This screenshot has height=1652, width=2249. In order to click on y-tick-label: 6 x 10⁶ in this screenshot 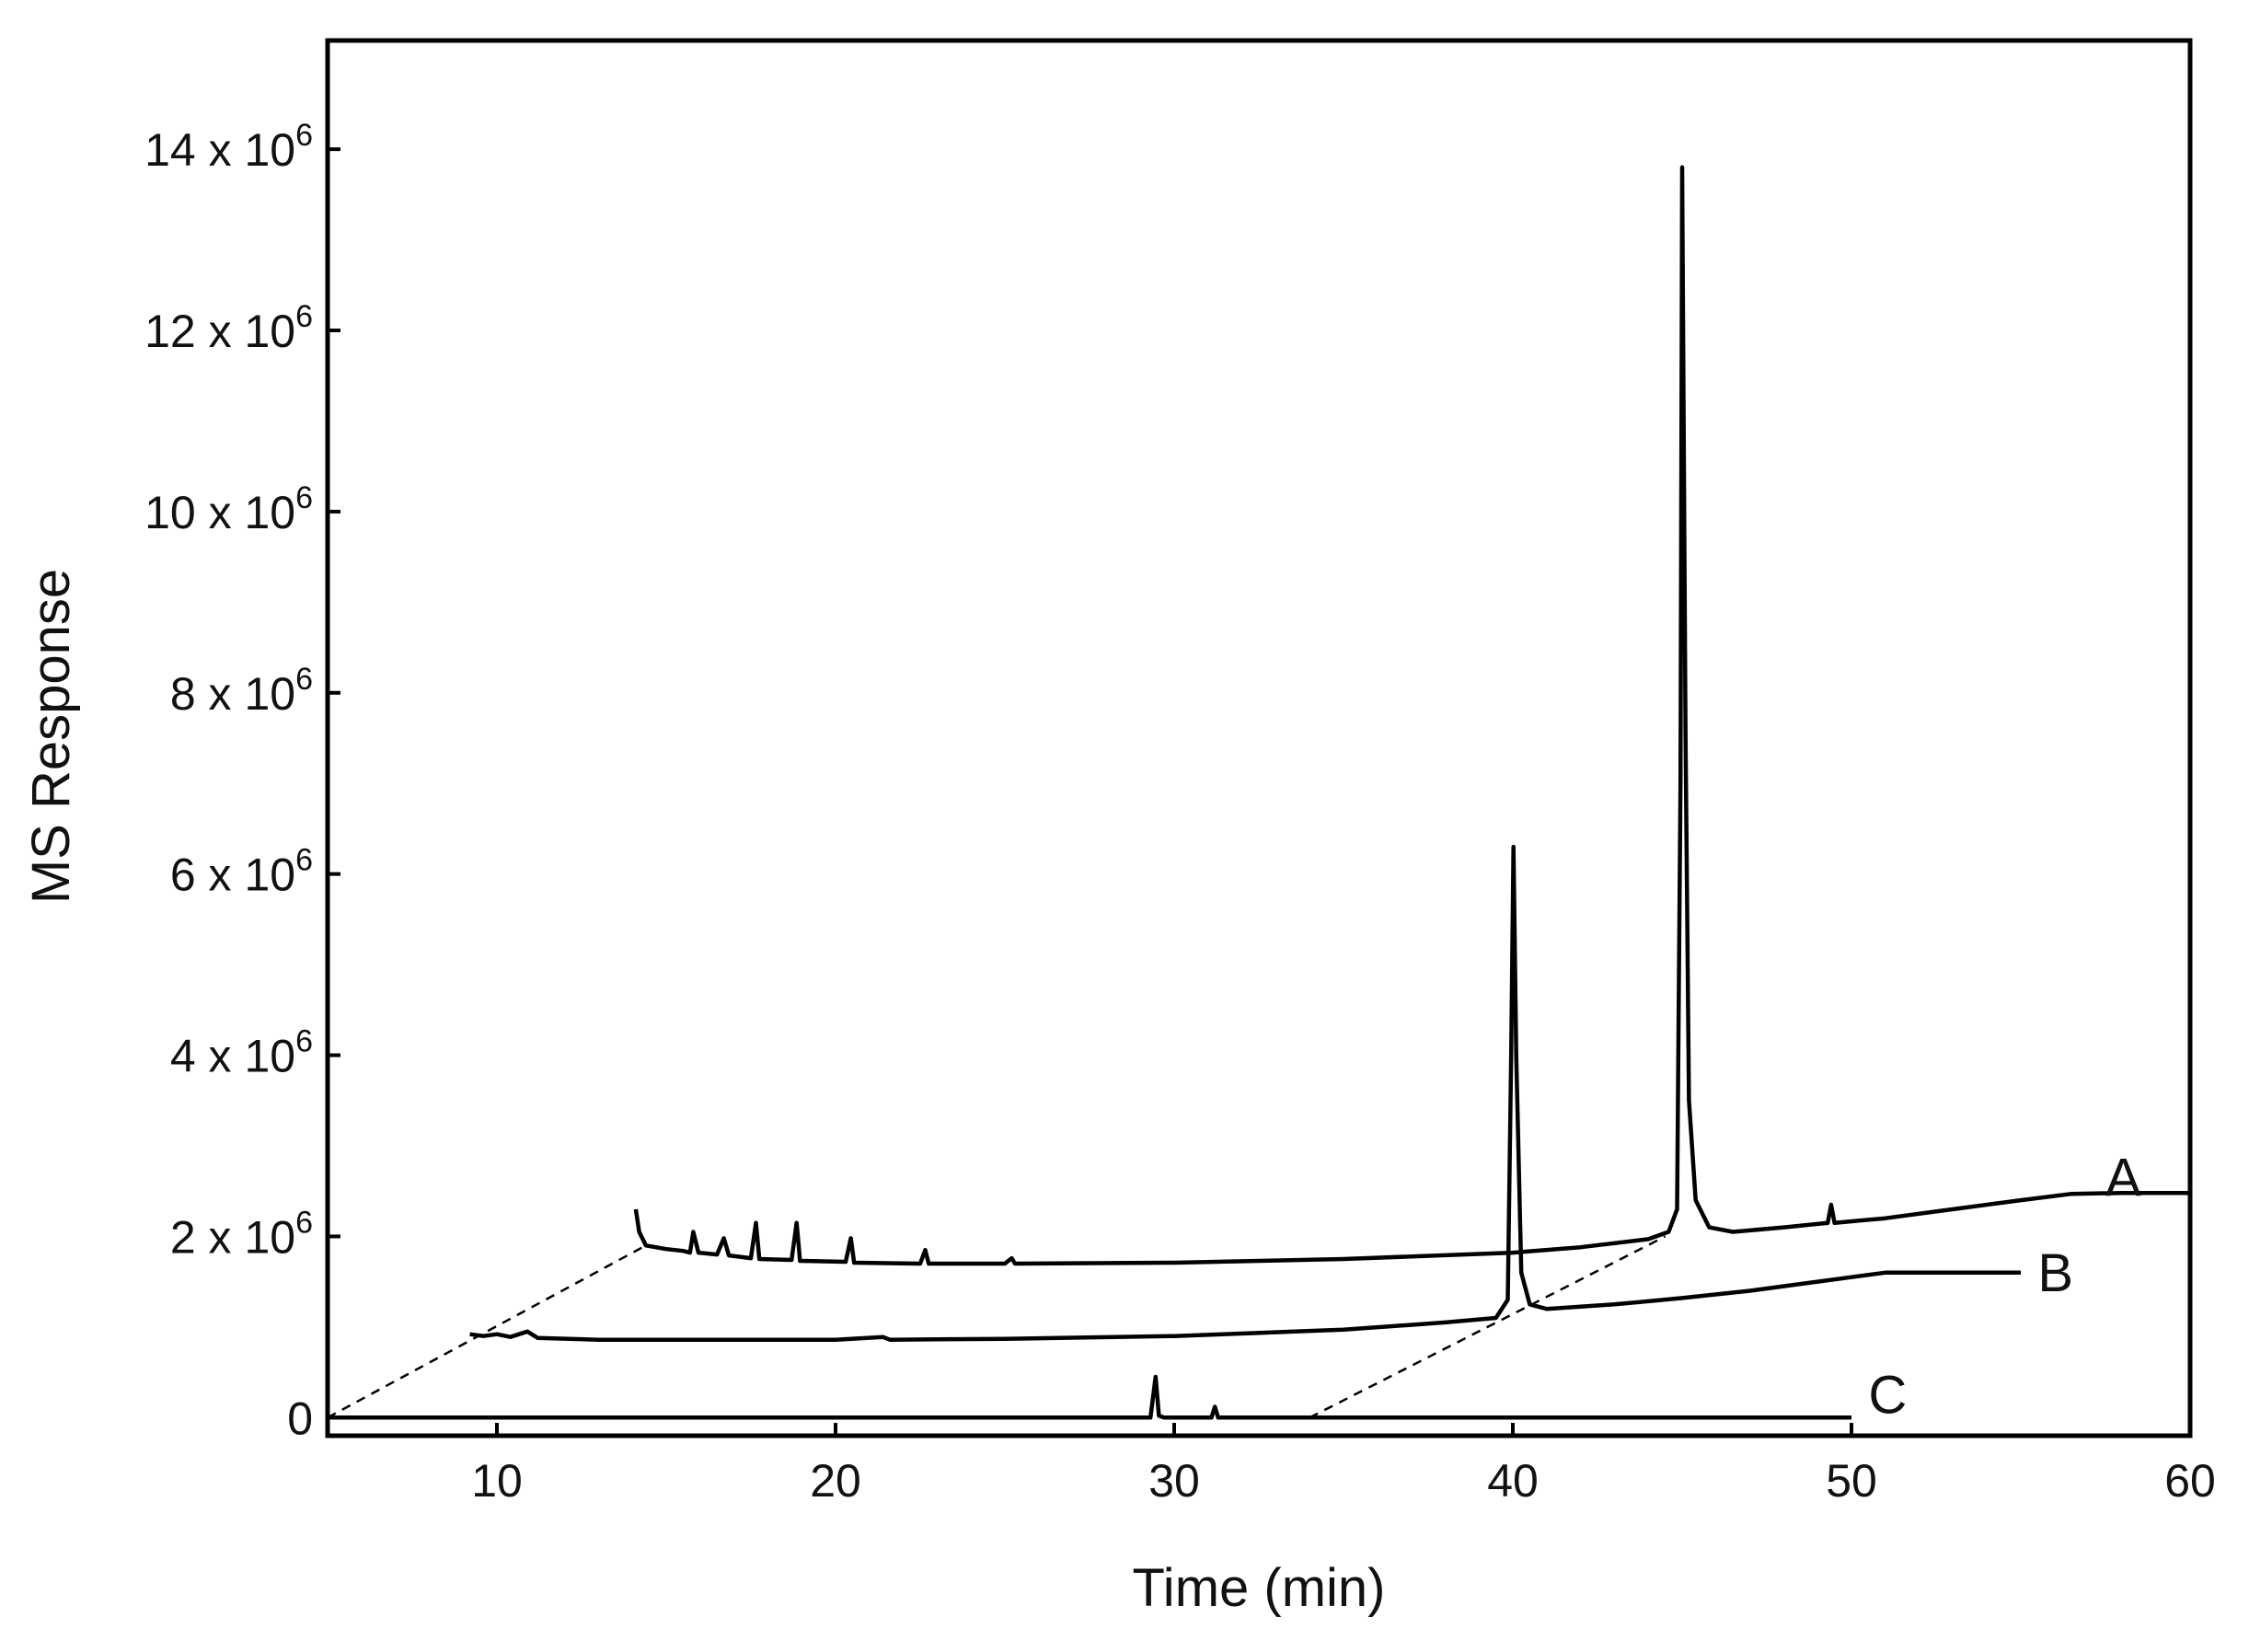, I will do `click(241, 872)`.